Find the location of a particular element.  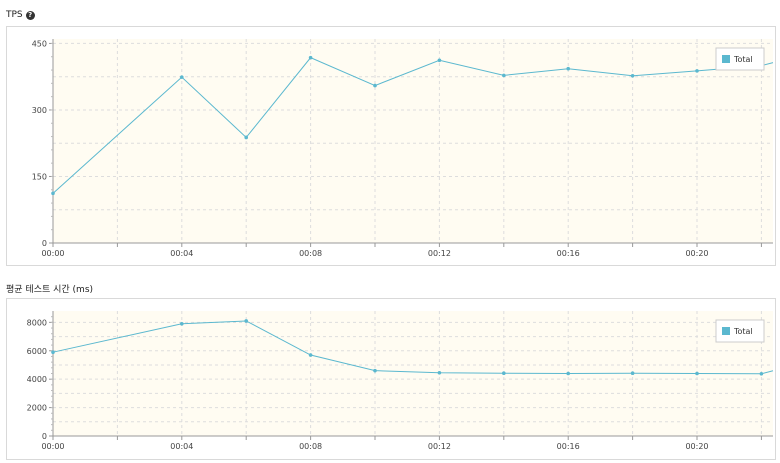

series-line-total is located at coordinates (413, 347).